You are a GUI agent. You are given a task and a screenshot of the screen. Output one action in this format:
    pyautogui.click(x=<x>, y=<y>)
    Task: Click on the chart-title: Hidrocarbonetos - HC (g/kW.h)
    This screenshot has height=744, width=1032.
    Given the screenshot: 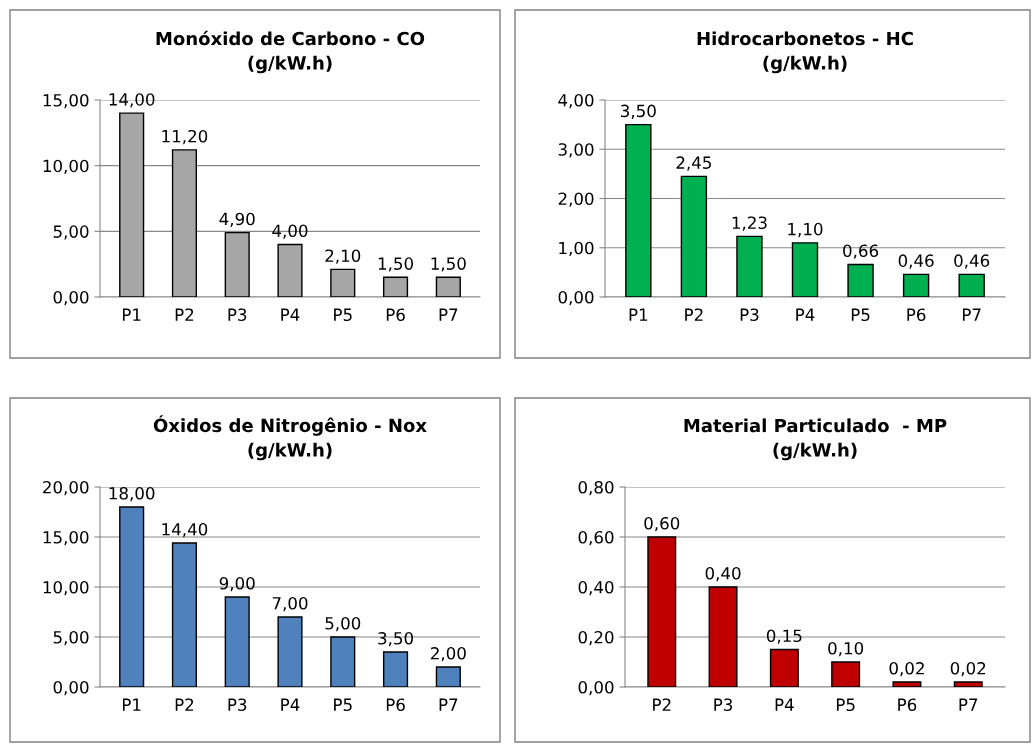 What is the action you would take?
    pyautogui.click(x=805, y=52)
    